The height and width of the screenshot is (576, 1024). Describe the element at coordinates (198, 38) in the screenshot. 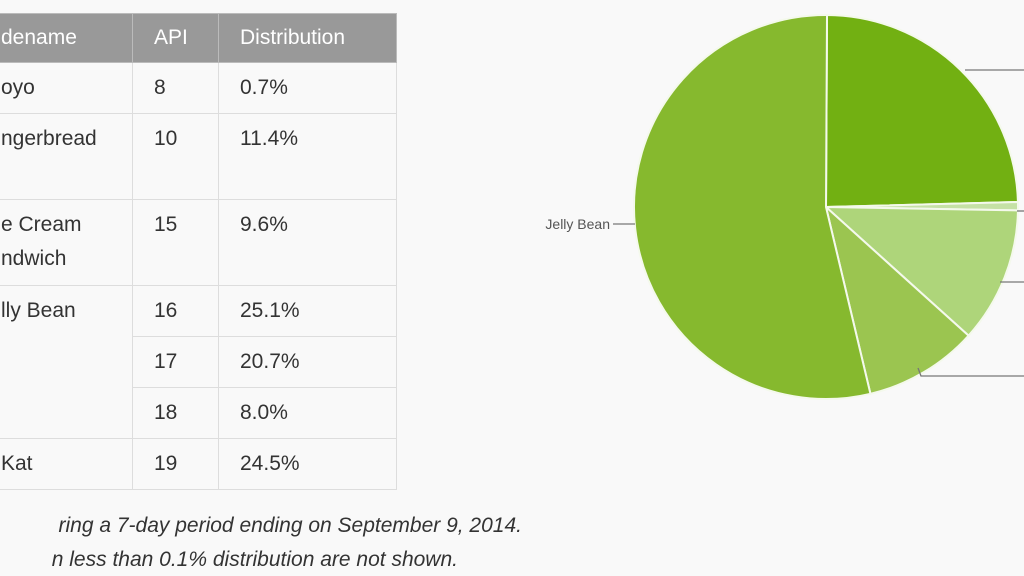

I see `table-header-row: dename API Distribution` at that location.